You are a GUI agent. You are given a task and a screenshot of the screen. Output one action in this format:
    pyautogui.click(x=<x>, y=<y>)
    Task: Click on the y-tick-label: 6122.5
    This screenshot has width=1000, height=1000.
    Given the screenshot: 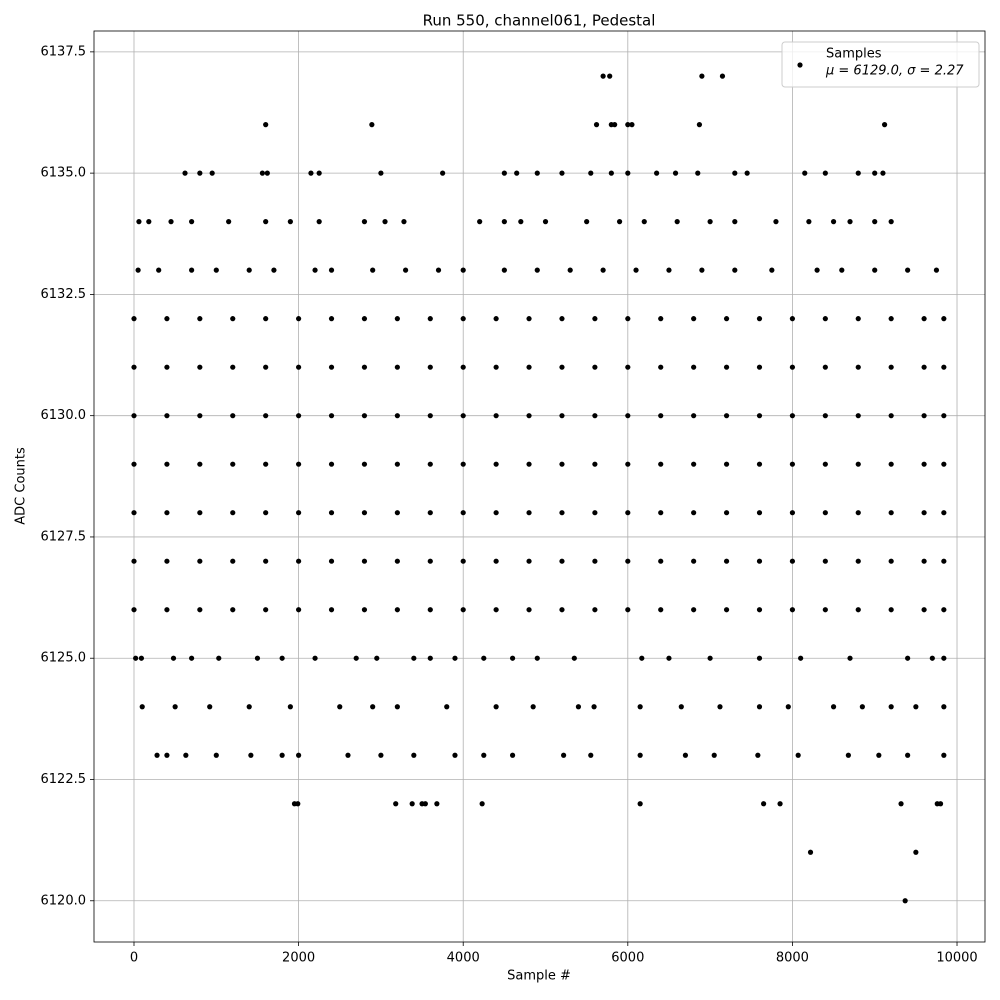 What is the action you would take?
    pyautogui.click(x=64, y=779)
    